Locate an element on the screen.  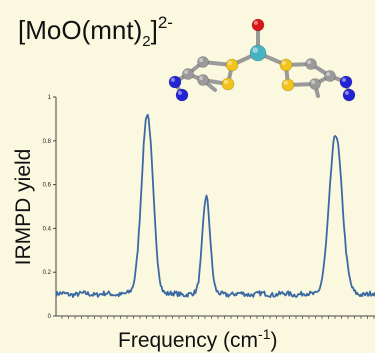
atom-mo is located at coordinates (258, 53).